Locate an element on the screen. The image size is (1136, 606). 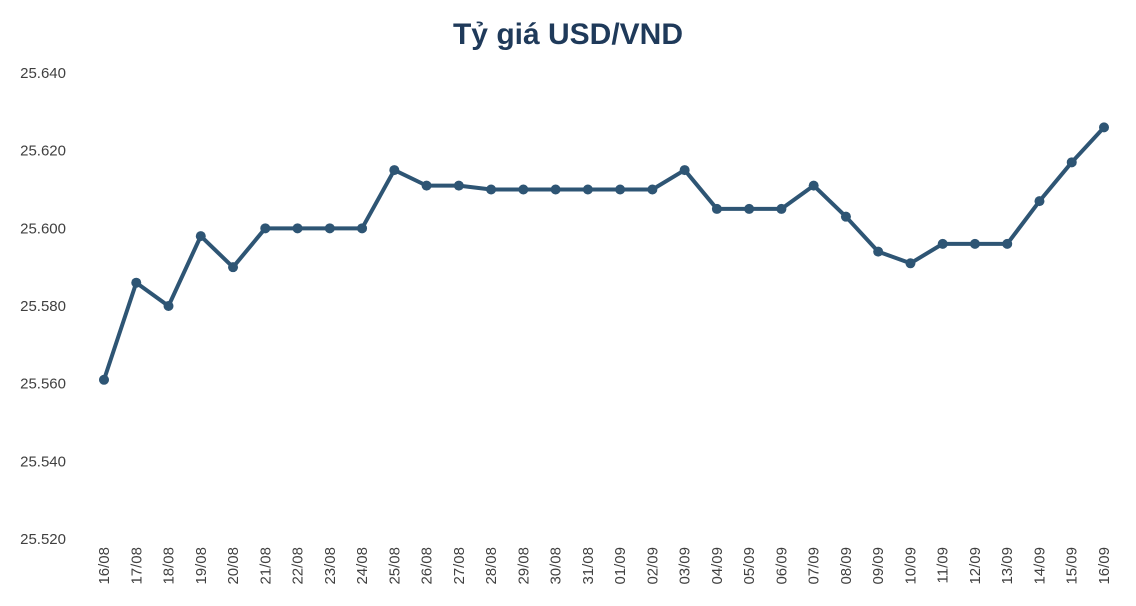
x-tick-label: 29/08 is located at coordinates (523, 566).